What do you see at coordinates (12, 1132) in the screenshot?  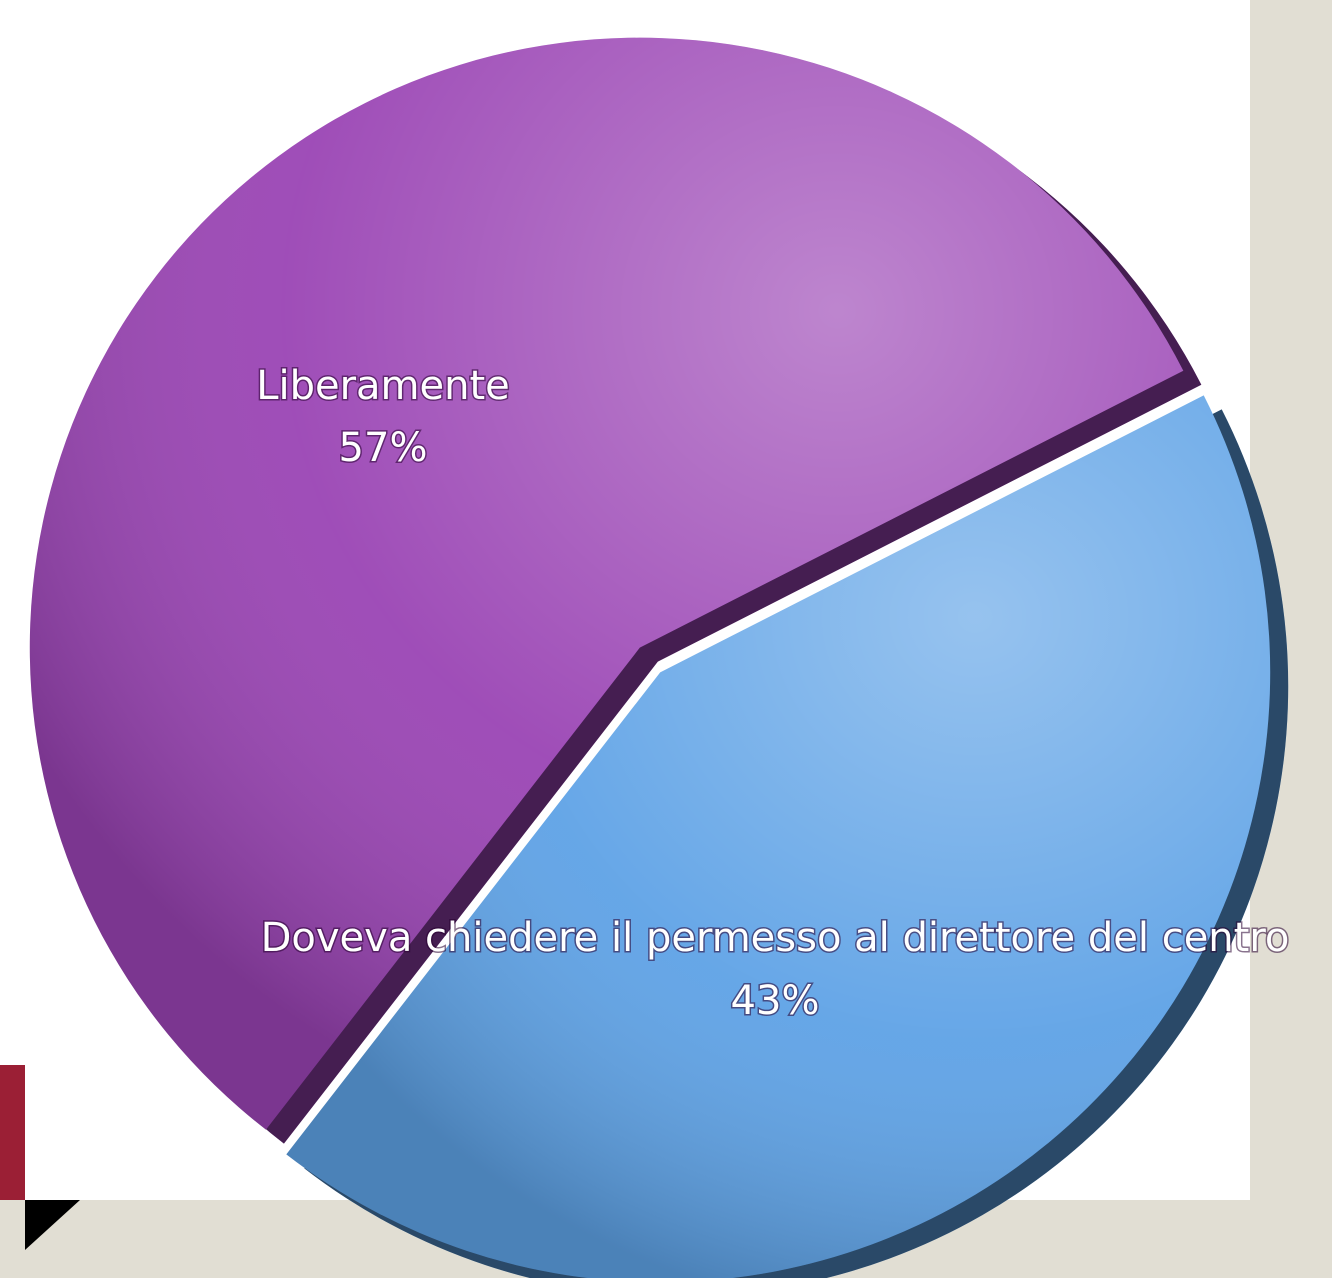 I see `accent-bar` at bounding box center [12, 1132].